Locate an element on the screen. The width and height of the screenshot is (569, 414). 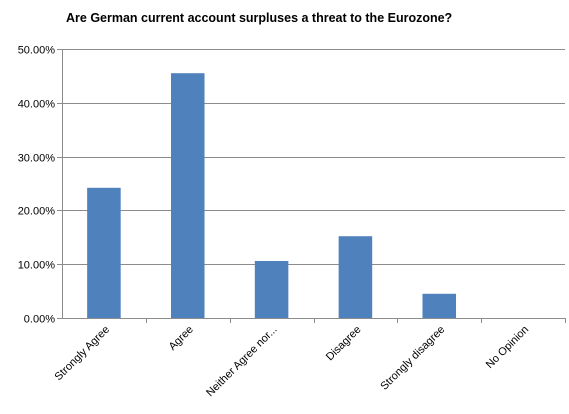
y-tick-label: 40.00% is located at coordinates (37, 105).